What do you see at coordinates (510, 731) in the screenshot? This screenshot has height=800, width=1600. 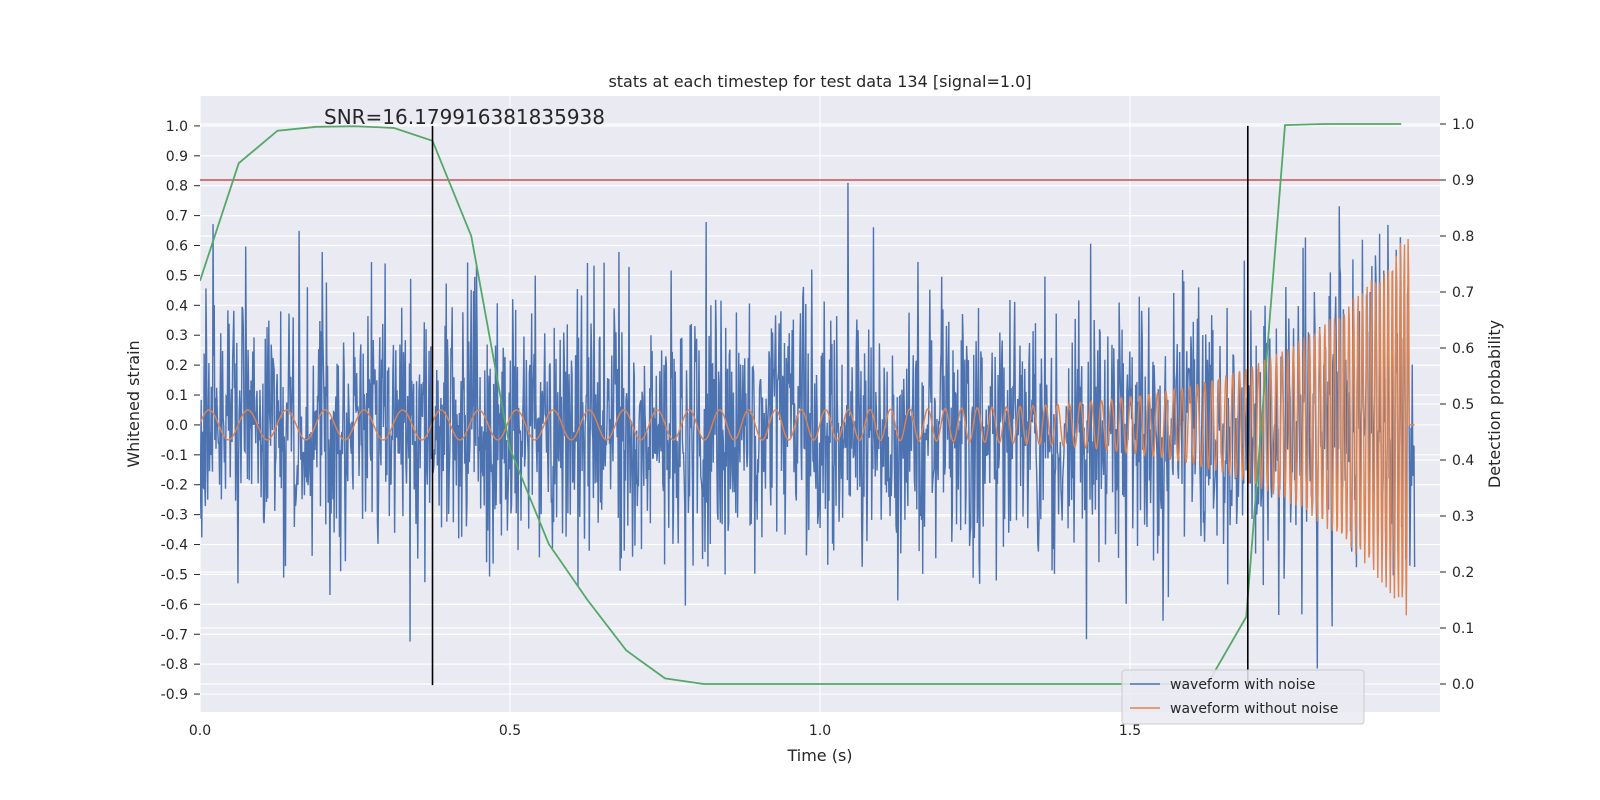 I see `x-tick-label: 0.5` at bounding box center [510, 731].